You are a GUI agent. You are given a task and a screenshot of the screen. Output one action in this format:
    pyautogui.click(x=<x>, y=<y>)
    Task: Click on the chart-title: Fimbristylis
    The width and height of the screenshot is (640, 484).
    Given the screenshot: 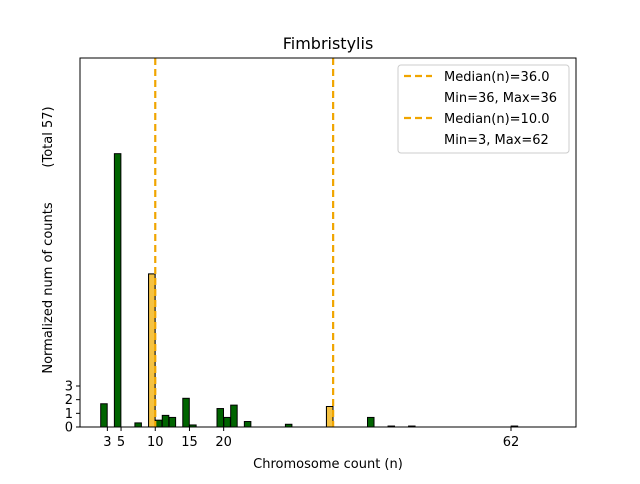 What is the action you would take?
    pyautogui.click(x=328, y=43)
    